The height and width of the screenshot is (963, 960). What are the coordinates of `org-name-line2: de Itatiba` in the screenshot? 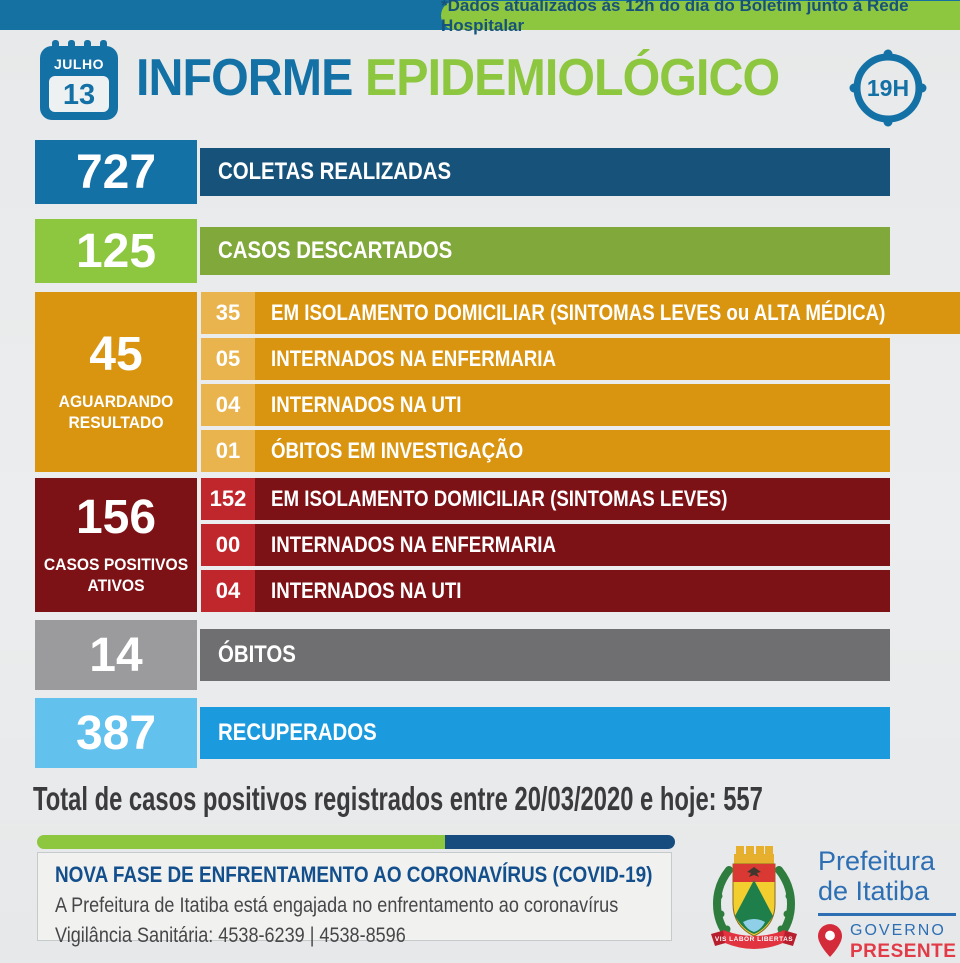 It's located at (874, 891).